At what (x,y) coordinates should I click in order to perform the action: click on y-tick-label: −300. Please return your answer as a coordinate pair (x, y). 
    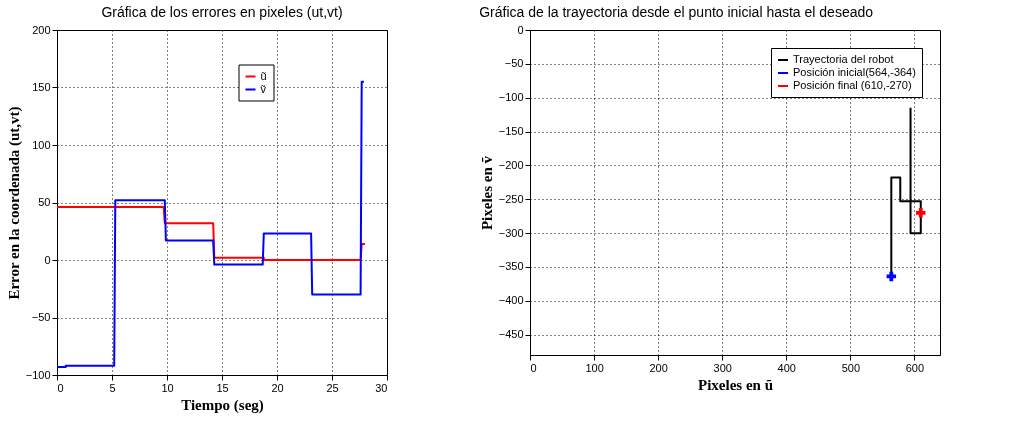
    Looking at the image, I should click on (511, 232).